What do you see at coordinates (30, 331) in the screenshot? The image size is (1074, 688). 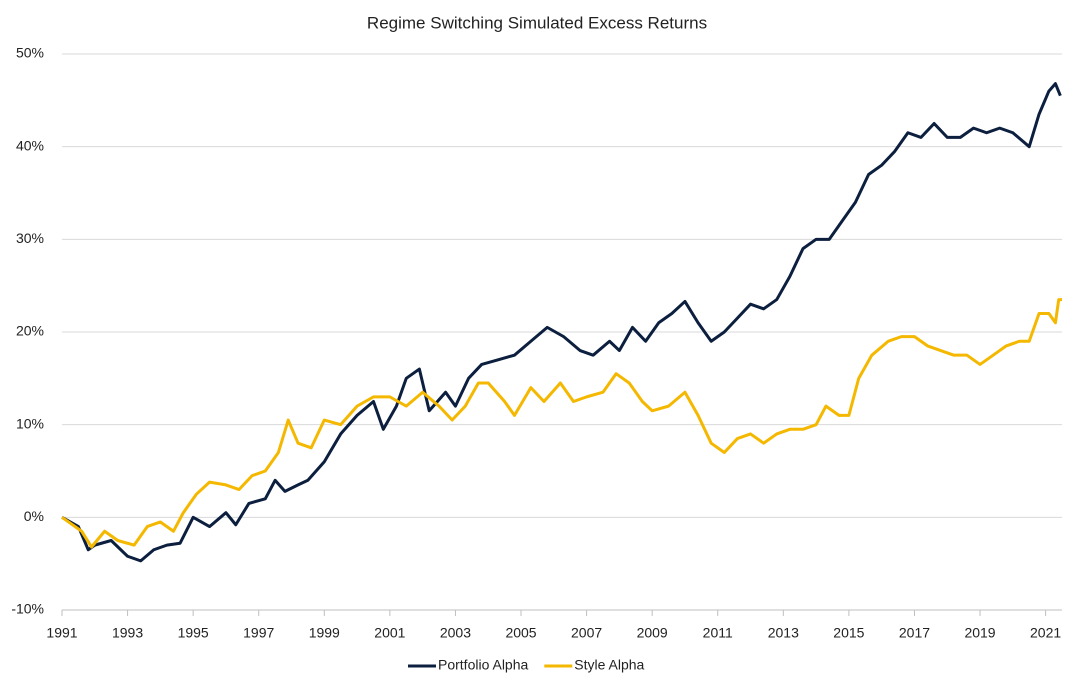 I see `y-tick-label: 20%` at bounding box center [30, 331].